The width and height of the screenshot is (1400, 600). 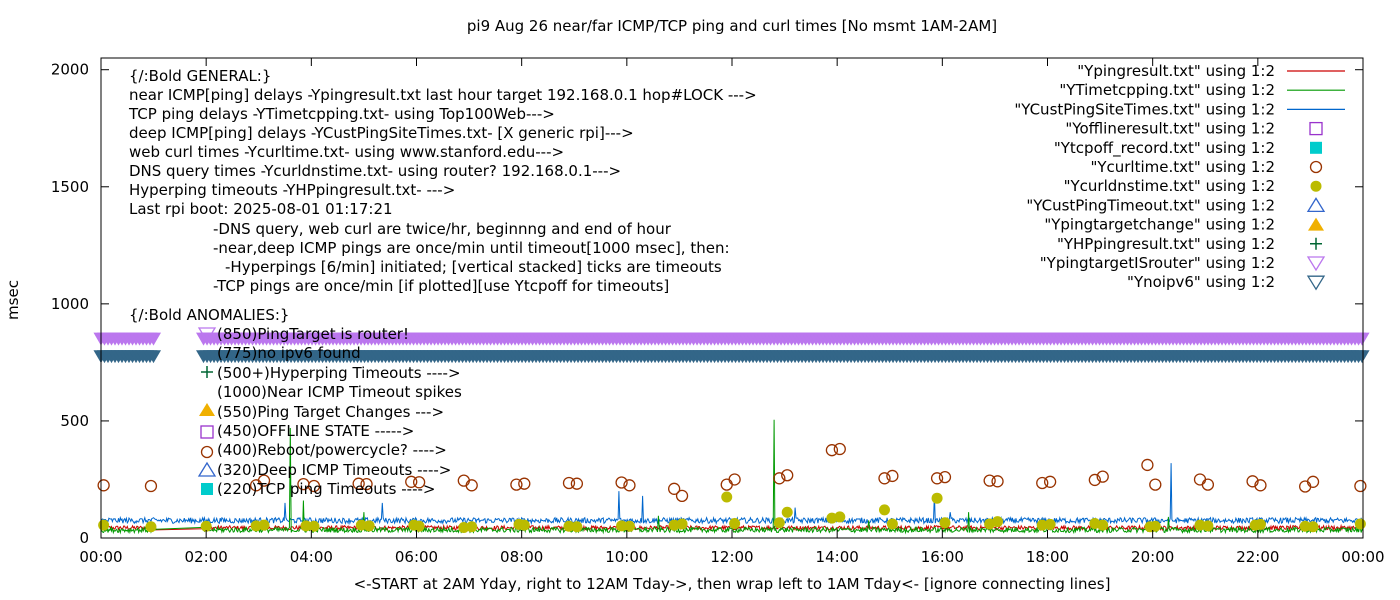 I want to click on y-tick-label: 500, so click(x=74, y=421).